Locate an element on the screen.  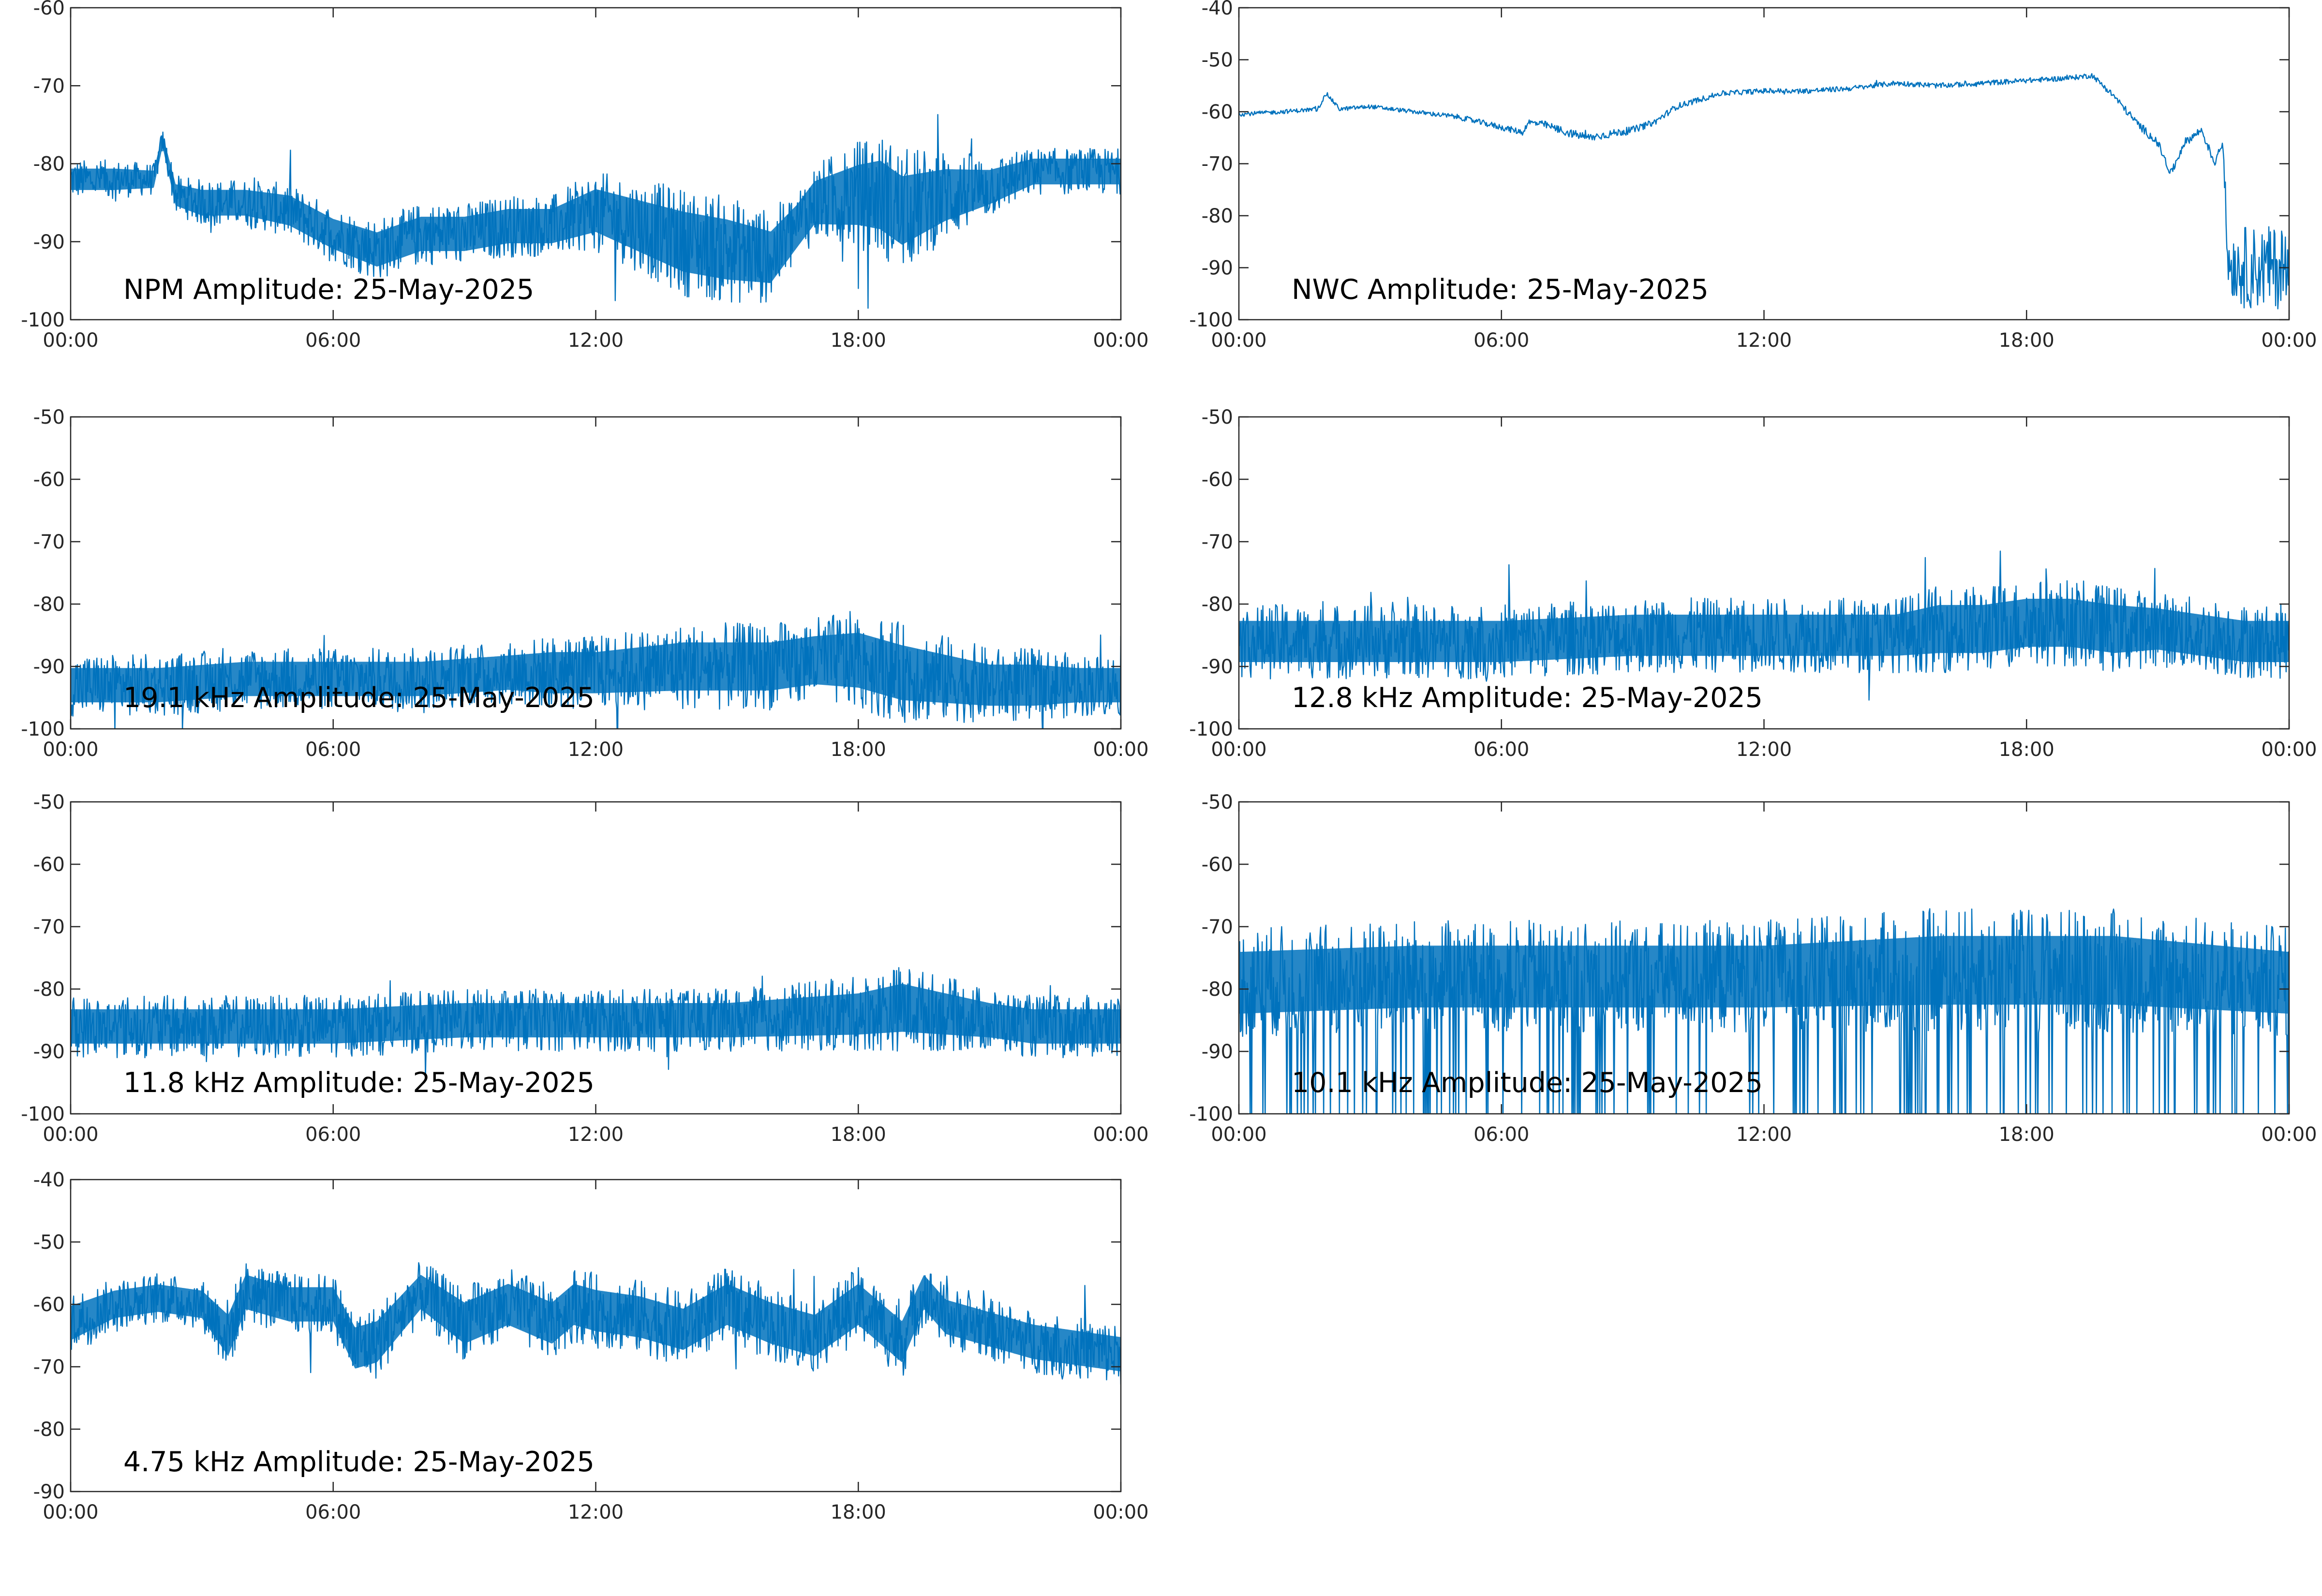
nwc-ytick-label: -40 is located at coordinates (1217, 9).